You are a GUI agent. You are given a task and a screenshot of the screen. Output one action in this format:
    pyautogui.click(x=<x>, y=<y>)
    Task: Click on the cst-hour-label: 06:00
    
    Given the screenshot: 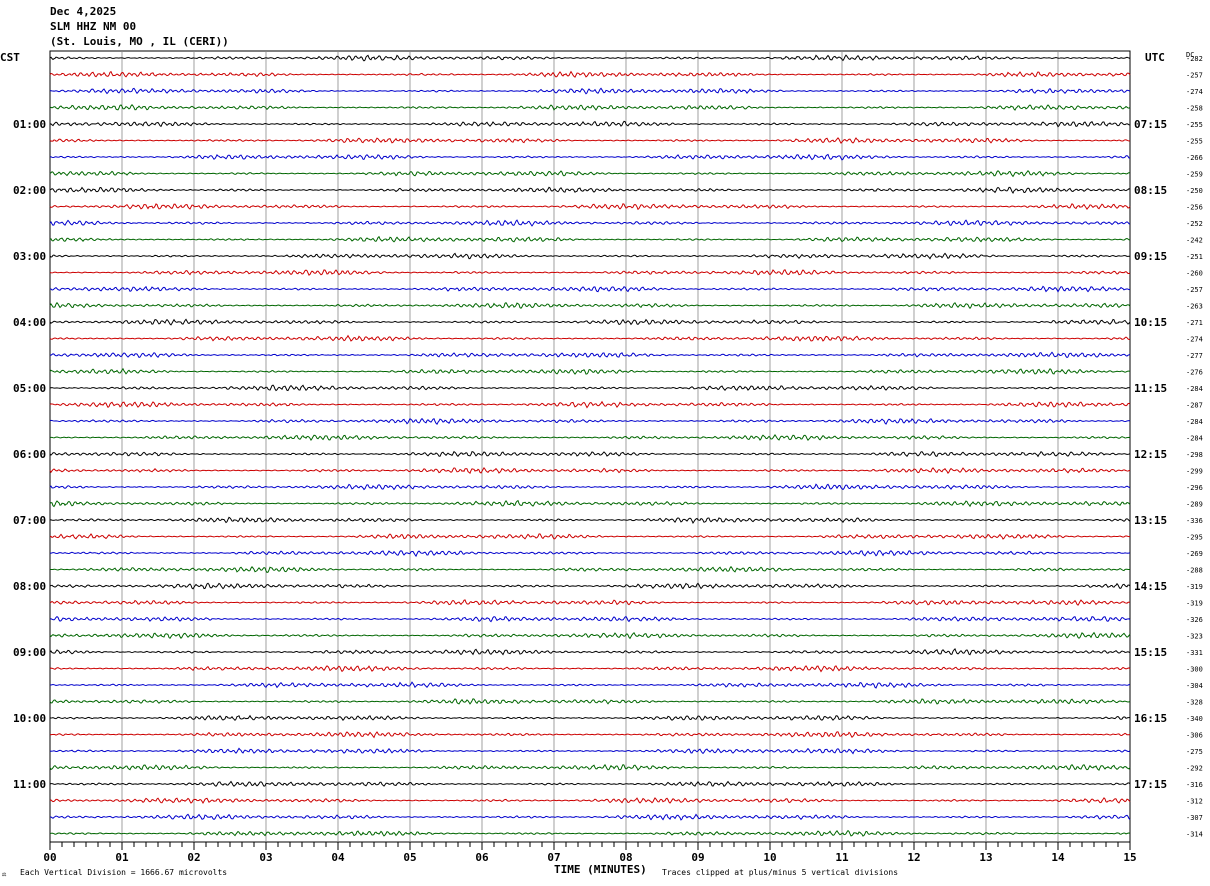 What is the action you would take?
    pyautogui.click(x=29, y=454)
    